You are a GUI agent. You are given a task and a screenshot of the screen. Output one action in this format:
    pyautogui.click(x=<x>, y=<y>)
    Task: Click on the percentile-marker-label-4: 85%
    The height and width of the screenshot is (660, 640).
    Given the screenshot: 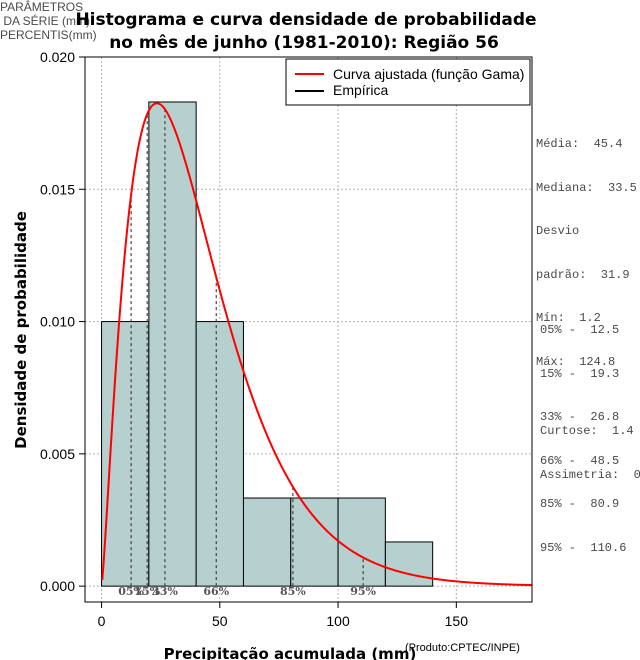 What is the action you would take?
    pyautogui.click(x=293, y=591)
    